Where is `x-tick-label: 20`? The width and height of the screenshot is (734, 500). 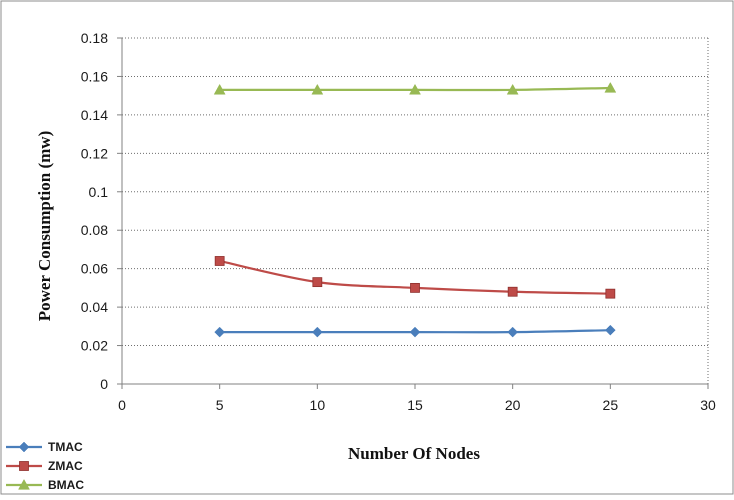 x-tick-label: 20 is located at coordinates (513, 405).